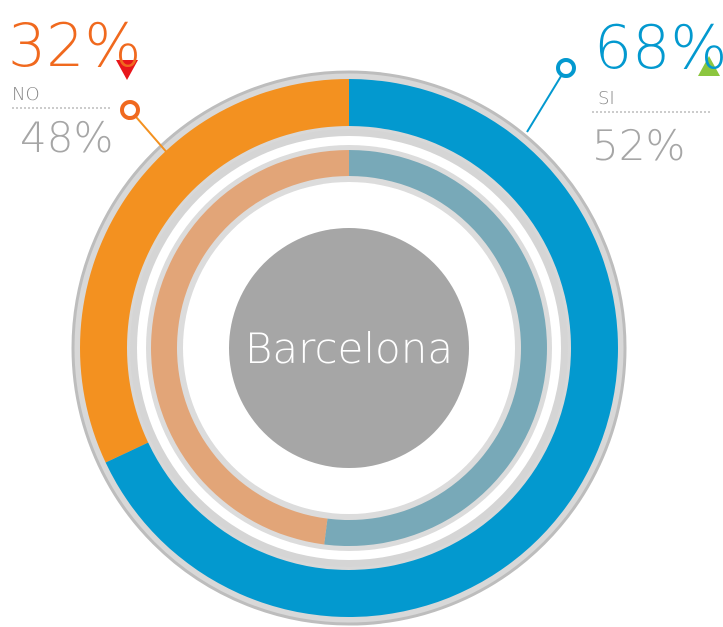 Image resolution: width=723 pixels, height=627 pixels. I want to click on previous-value: 52%, so click(638, 145).